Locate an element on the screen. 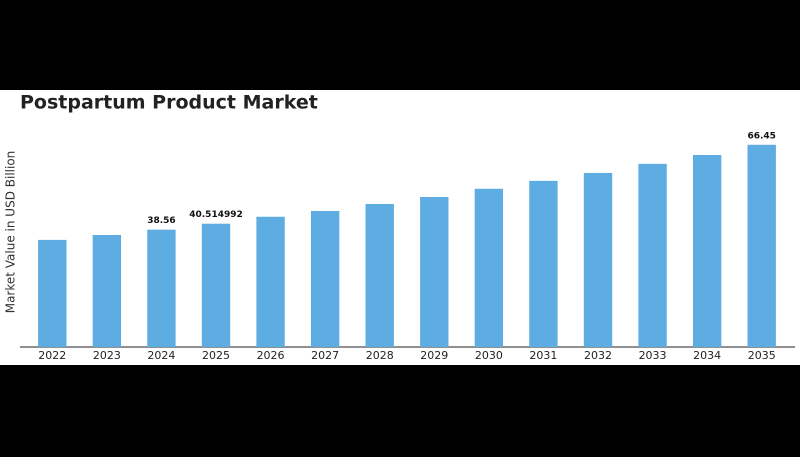 This screenshot has height=457, width=800. x-tick-label: 2027 is located at coordinates (325, 355).